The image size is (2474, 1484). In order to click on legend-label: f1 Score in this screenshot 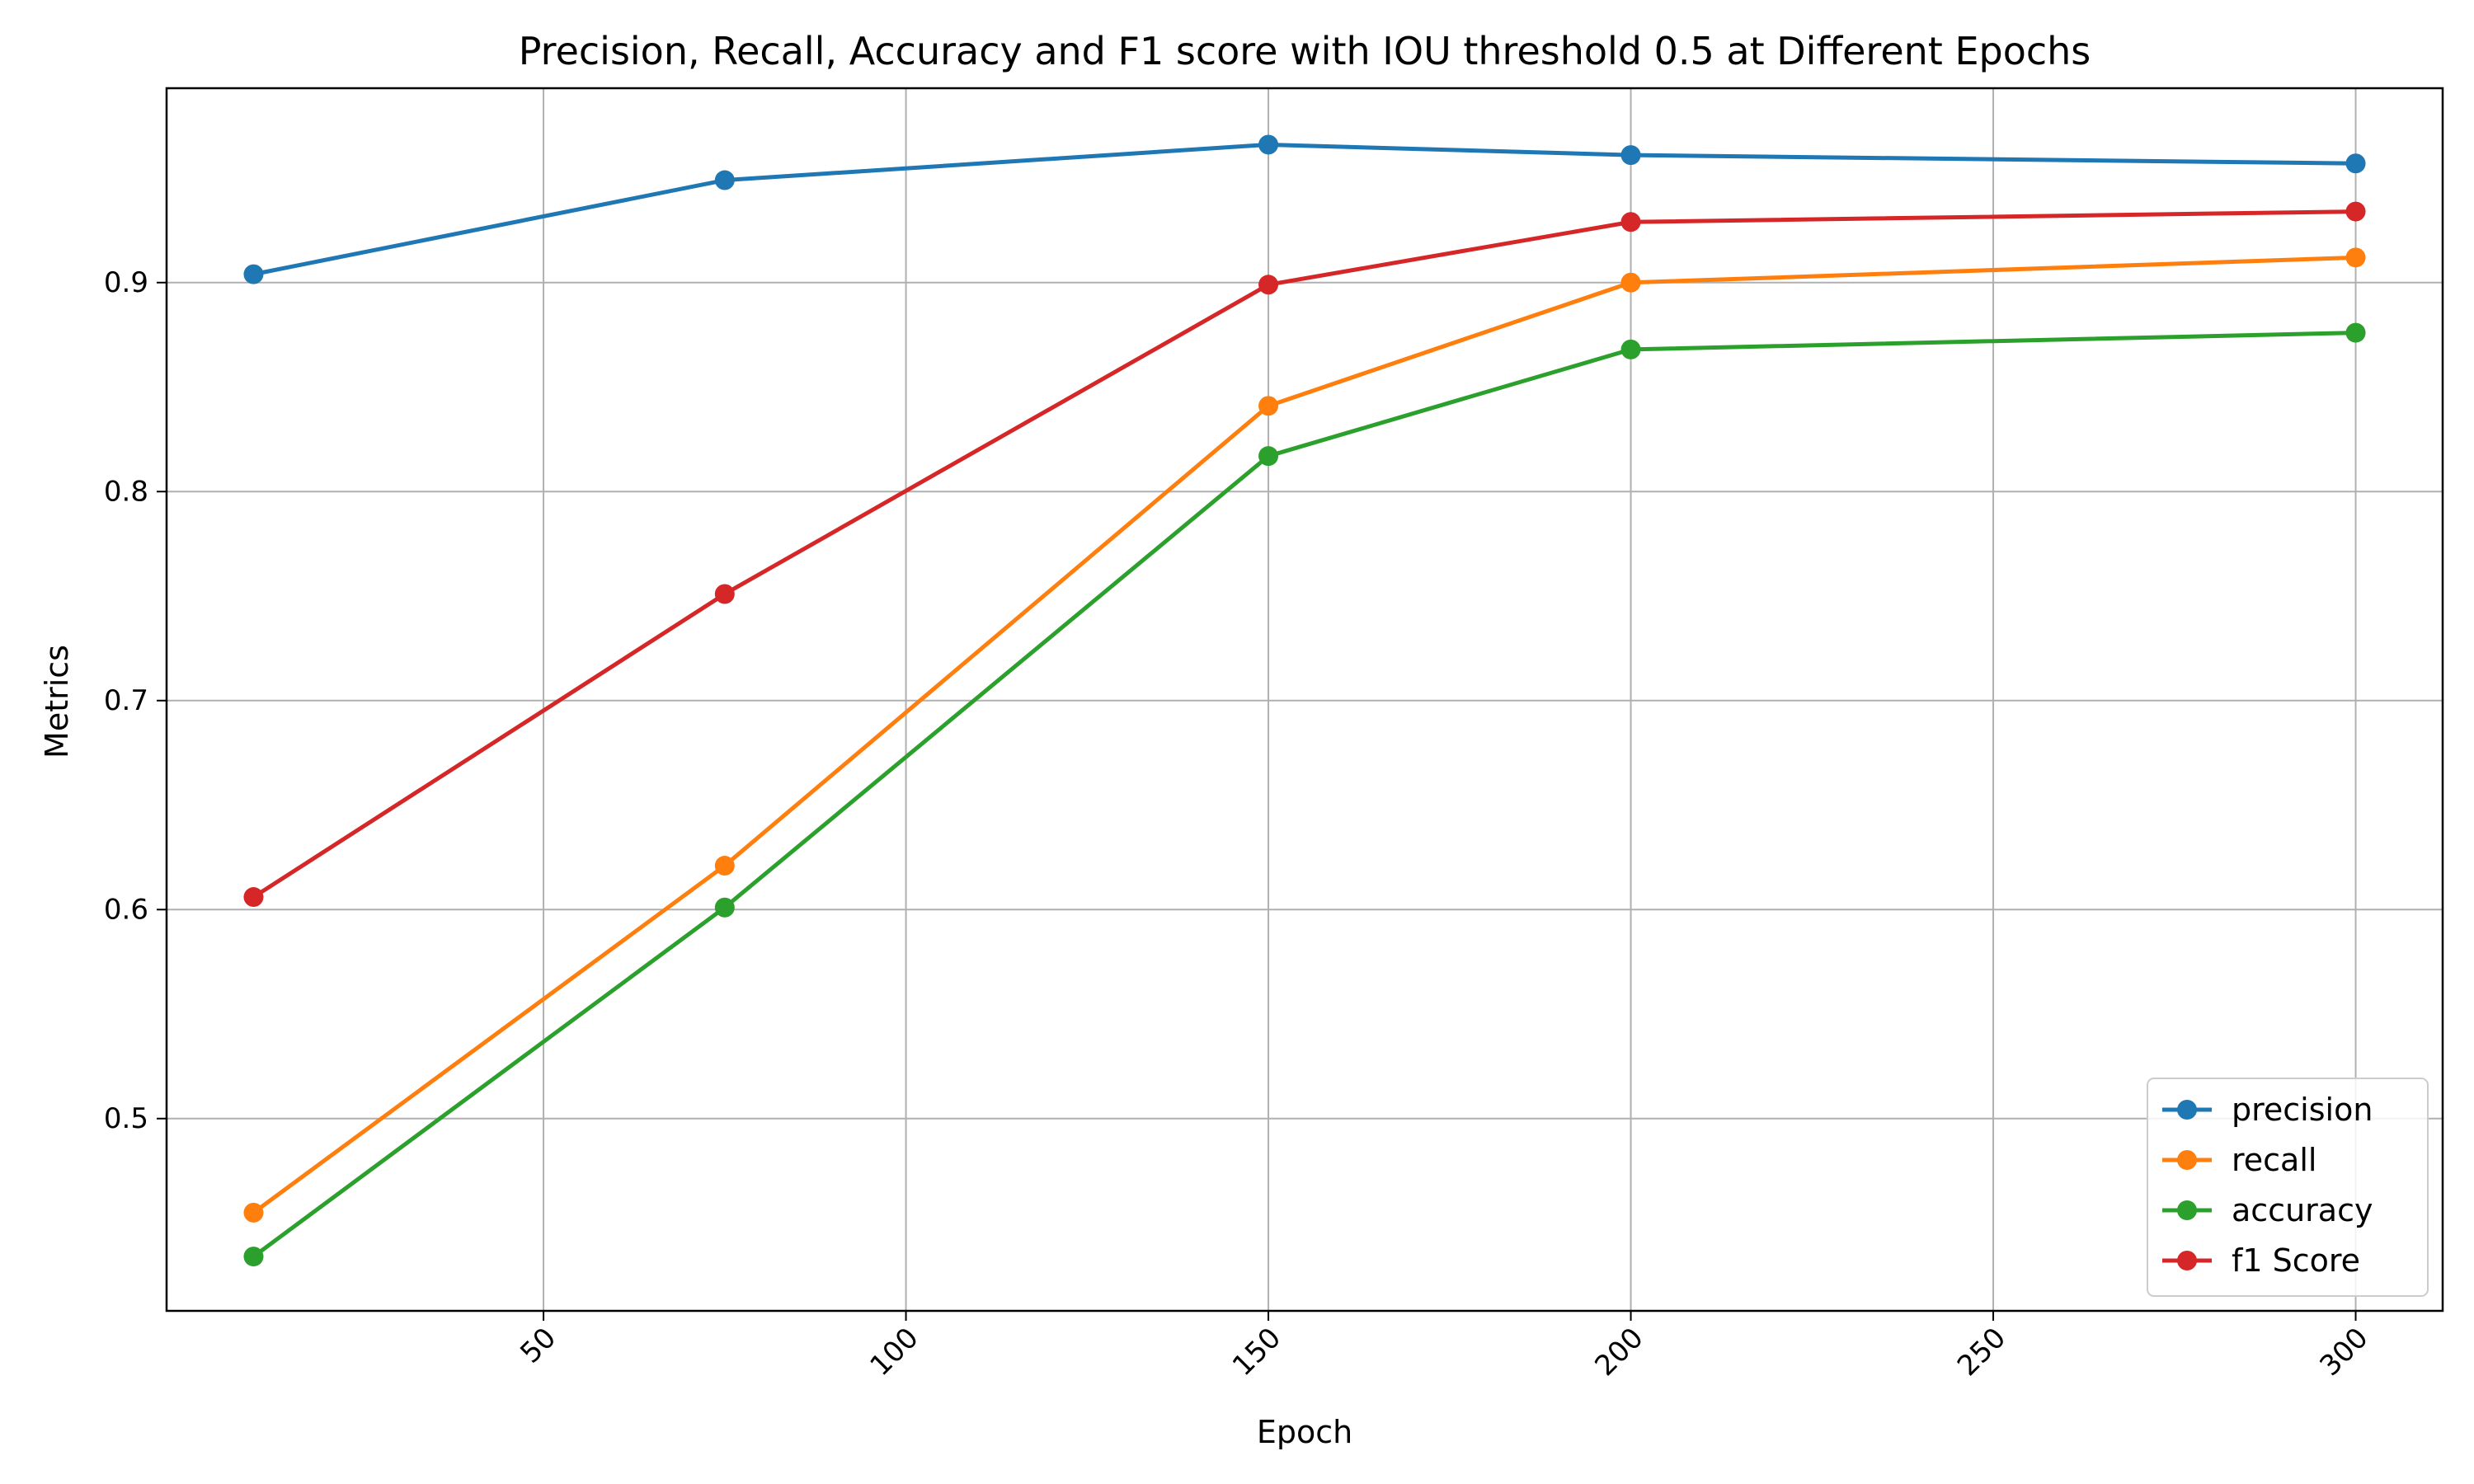, I will do `click(2296, 1260)`.